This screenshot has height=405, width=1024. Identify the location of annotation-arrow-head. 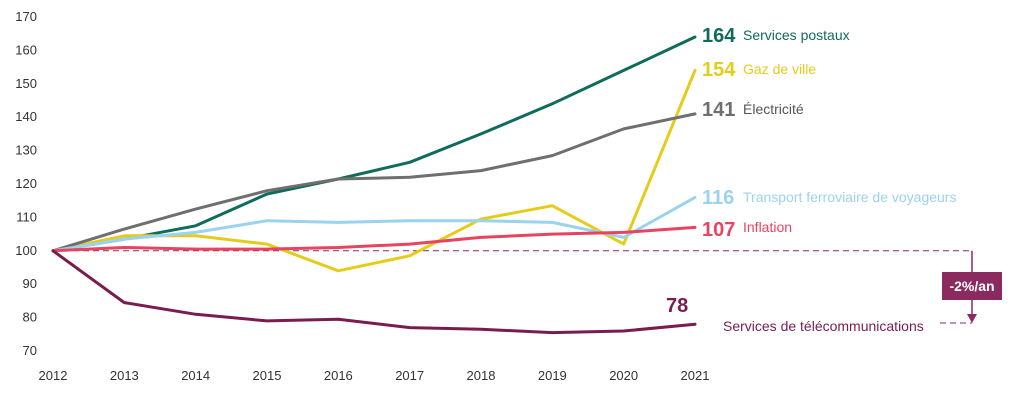
(972, 318).